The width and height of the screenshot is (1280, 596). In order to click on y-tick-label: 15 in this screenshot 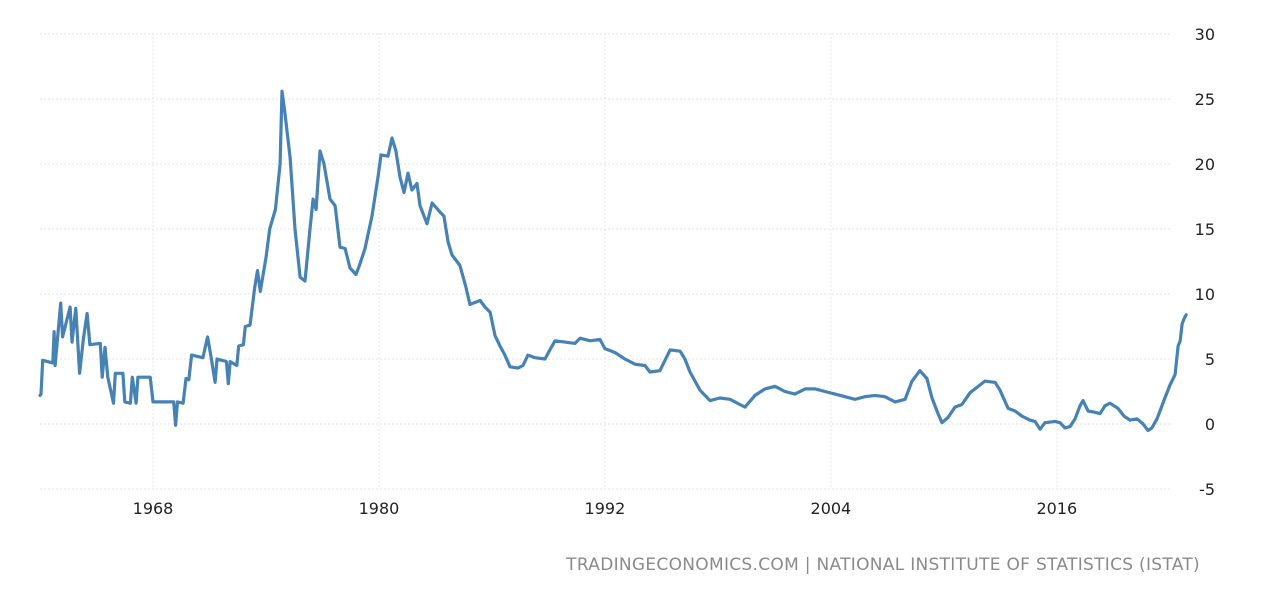, I will do `click(1205, 229)`.